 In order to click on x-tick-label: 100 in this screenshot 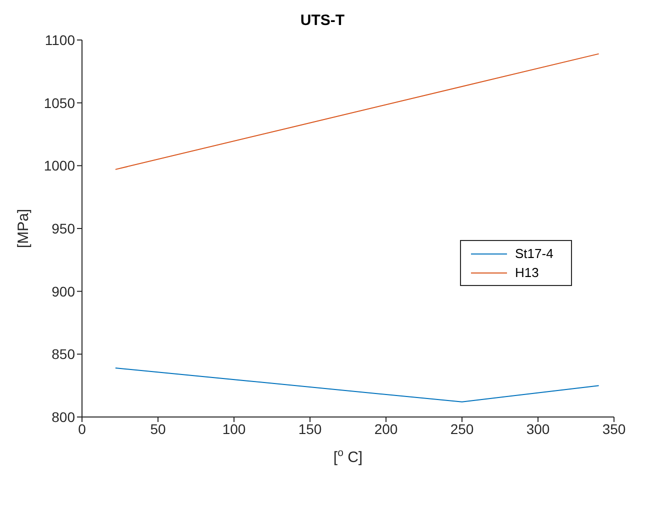, I will do `click(234, 428)`.